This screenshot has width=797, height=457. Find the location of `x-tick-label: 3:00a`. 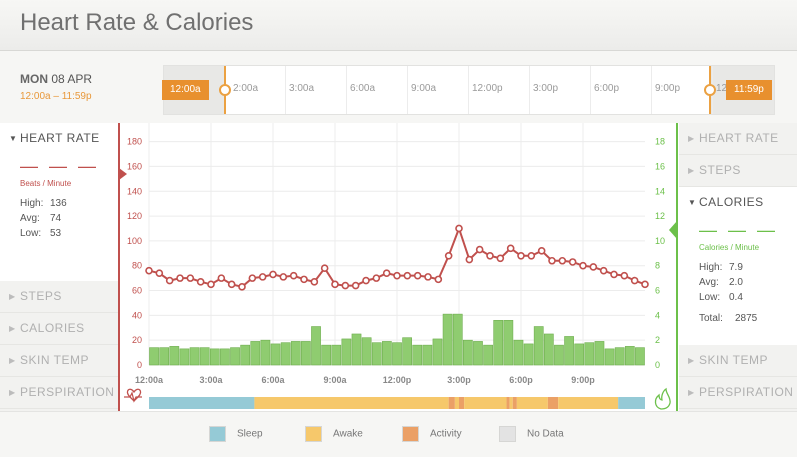

x-tick-label: 3:00a is located at coordinates (211, 380).